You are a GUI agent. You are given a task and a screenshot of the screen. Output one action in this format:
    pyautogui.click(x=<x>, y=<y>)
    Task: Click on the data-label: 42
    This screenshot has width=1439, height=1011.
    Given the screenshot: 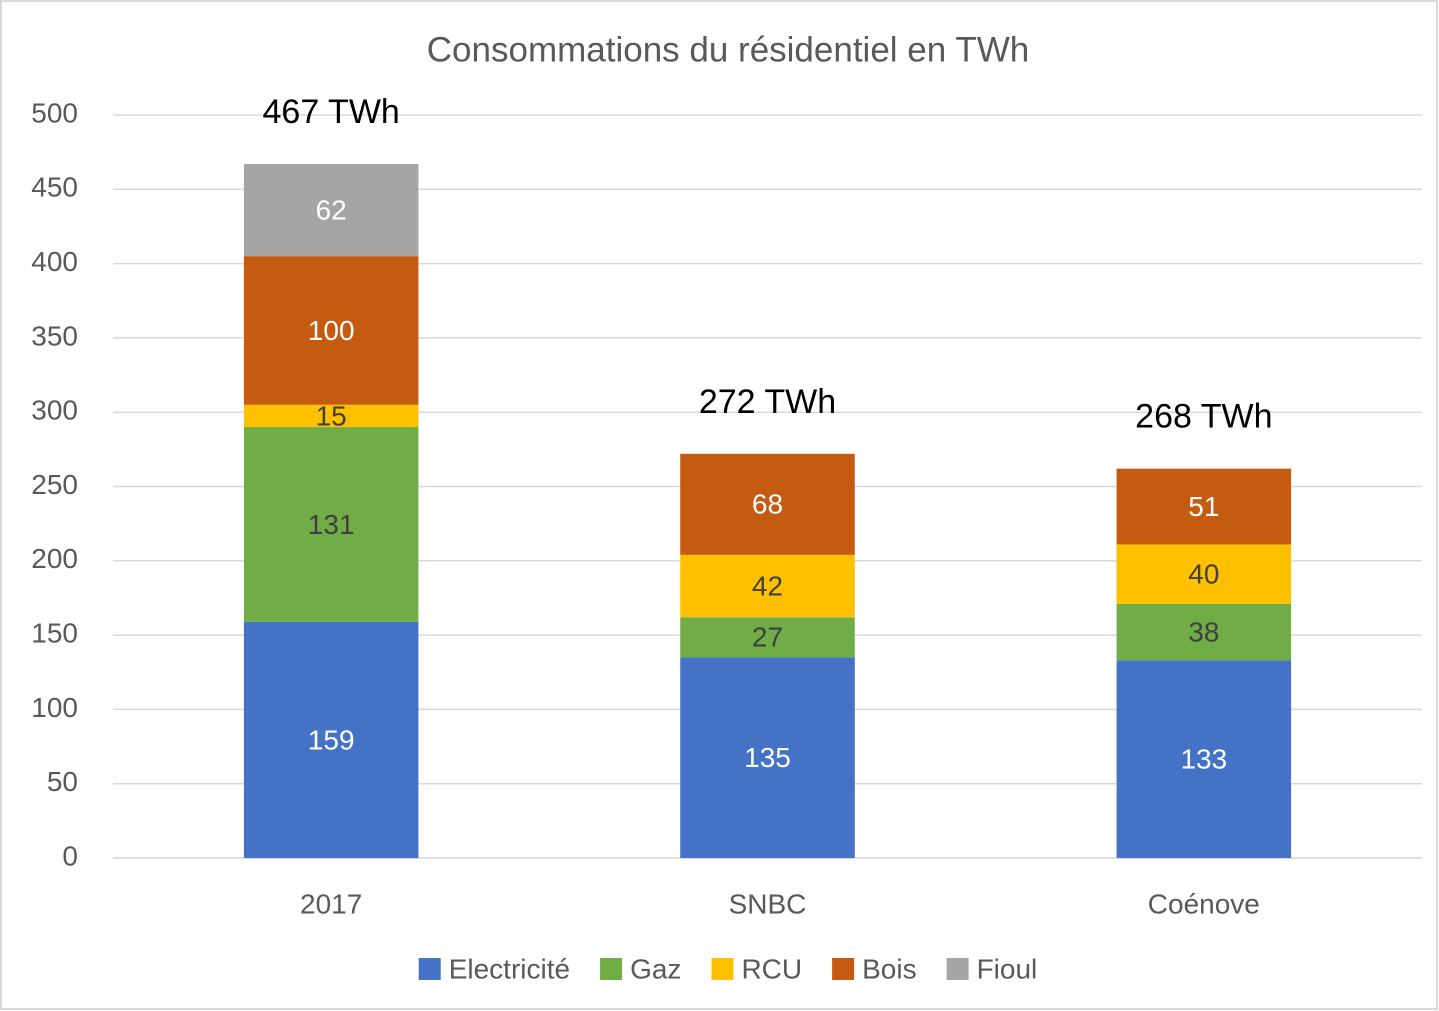 What is the action you would take?
    pyautogui.click(x=767, y=585)
    